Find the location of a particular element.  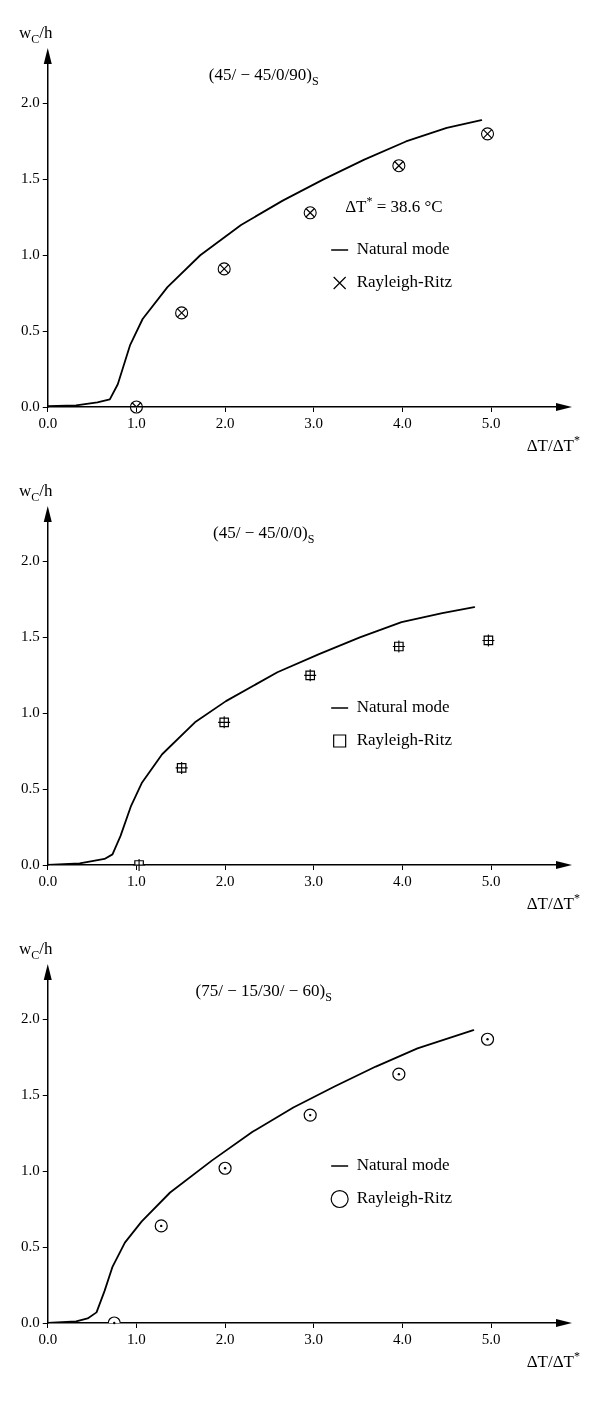

annotation: ΔT* = 38.6 °C is located at coordinates (394, 204).